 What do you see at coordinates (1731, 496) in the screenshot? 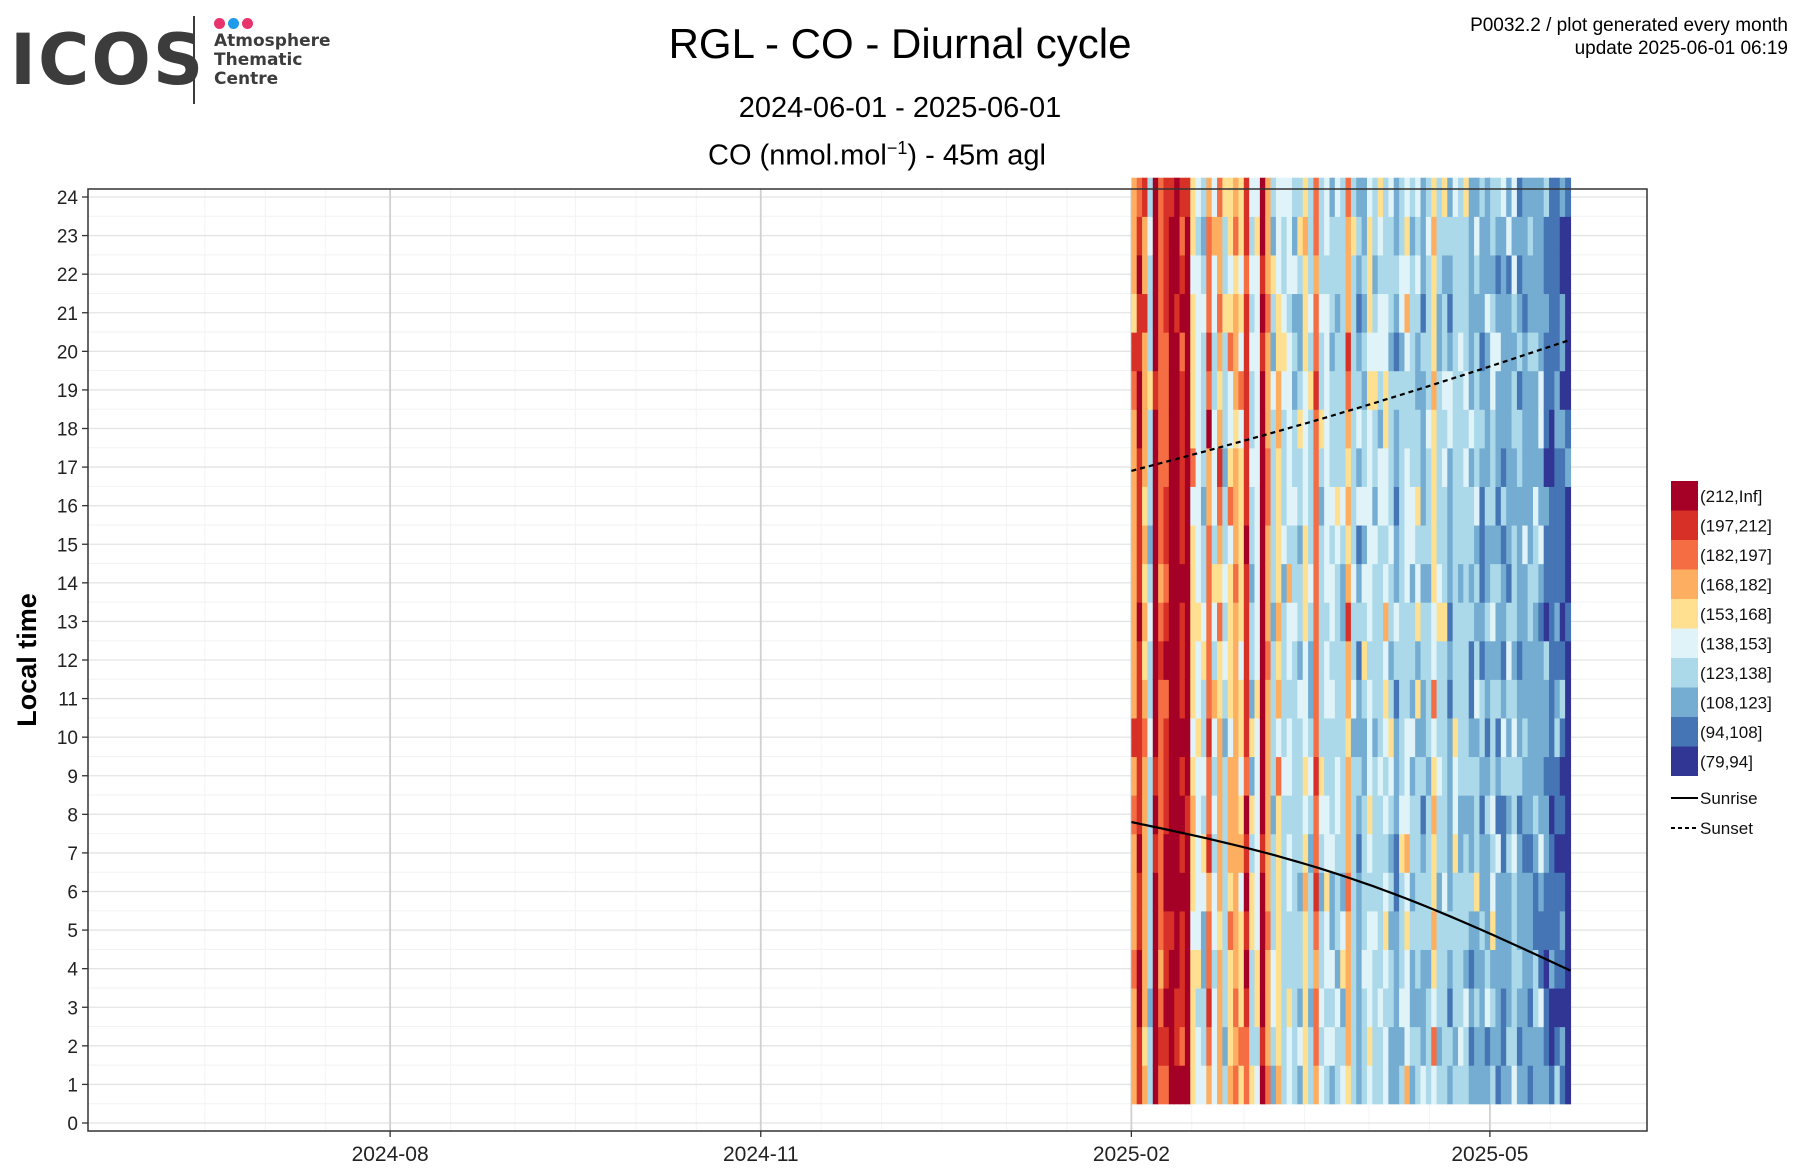
I see `legend-label: (212,Inf]` at bounding box center [1731, 496].